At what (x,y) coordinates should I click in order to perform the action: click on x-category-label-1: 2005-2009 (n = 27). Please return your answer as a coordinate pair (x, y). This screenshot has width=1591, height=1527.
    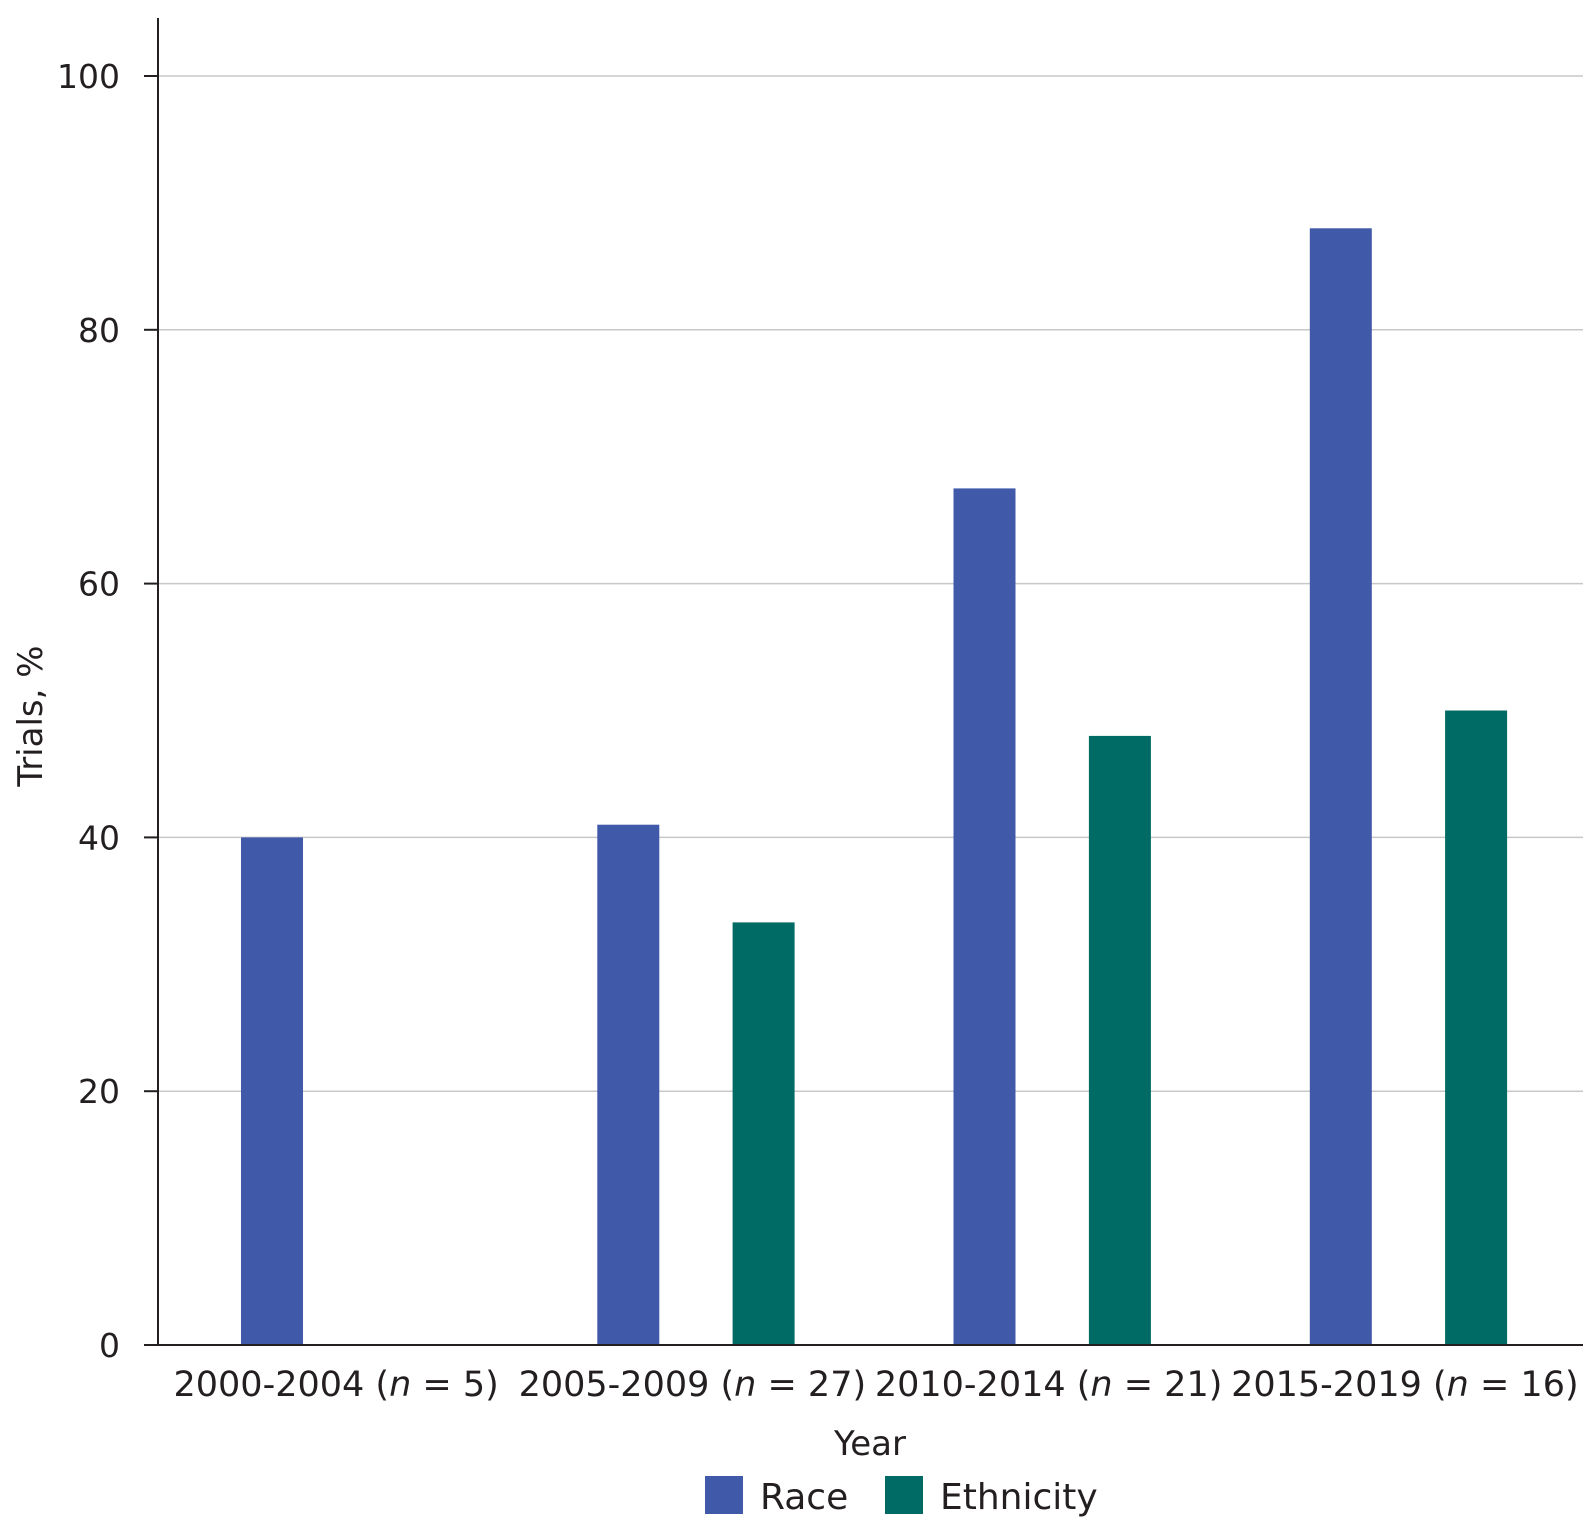
    Looking at the image, I should click on (693, 1385).